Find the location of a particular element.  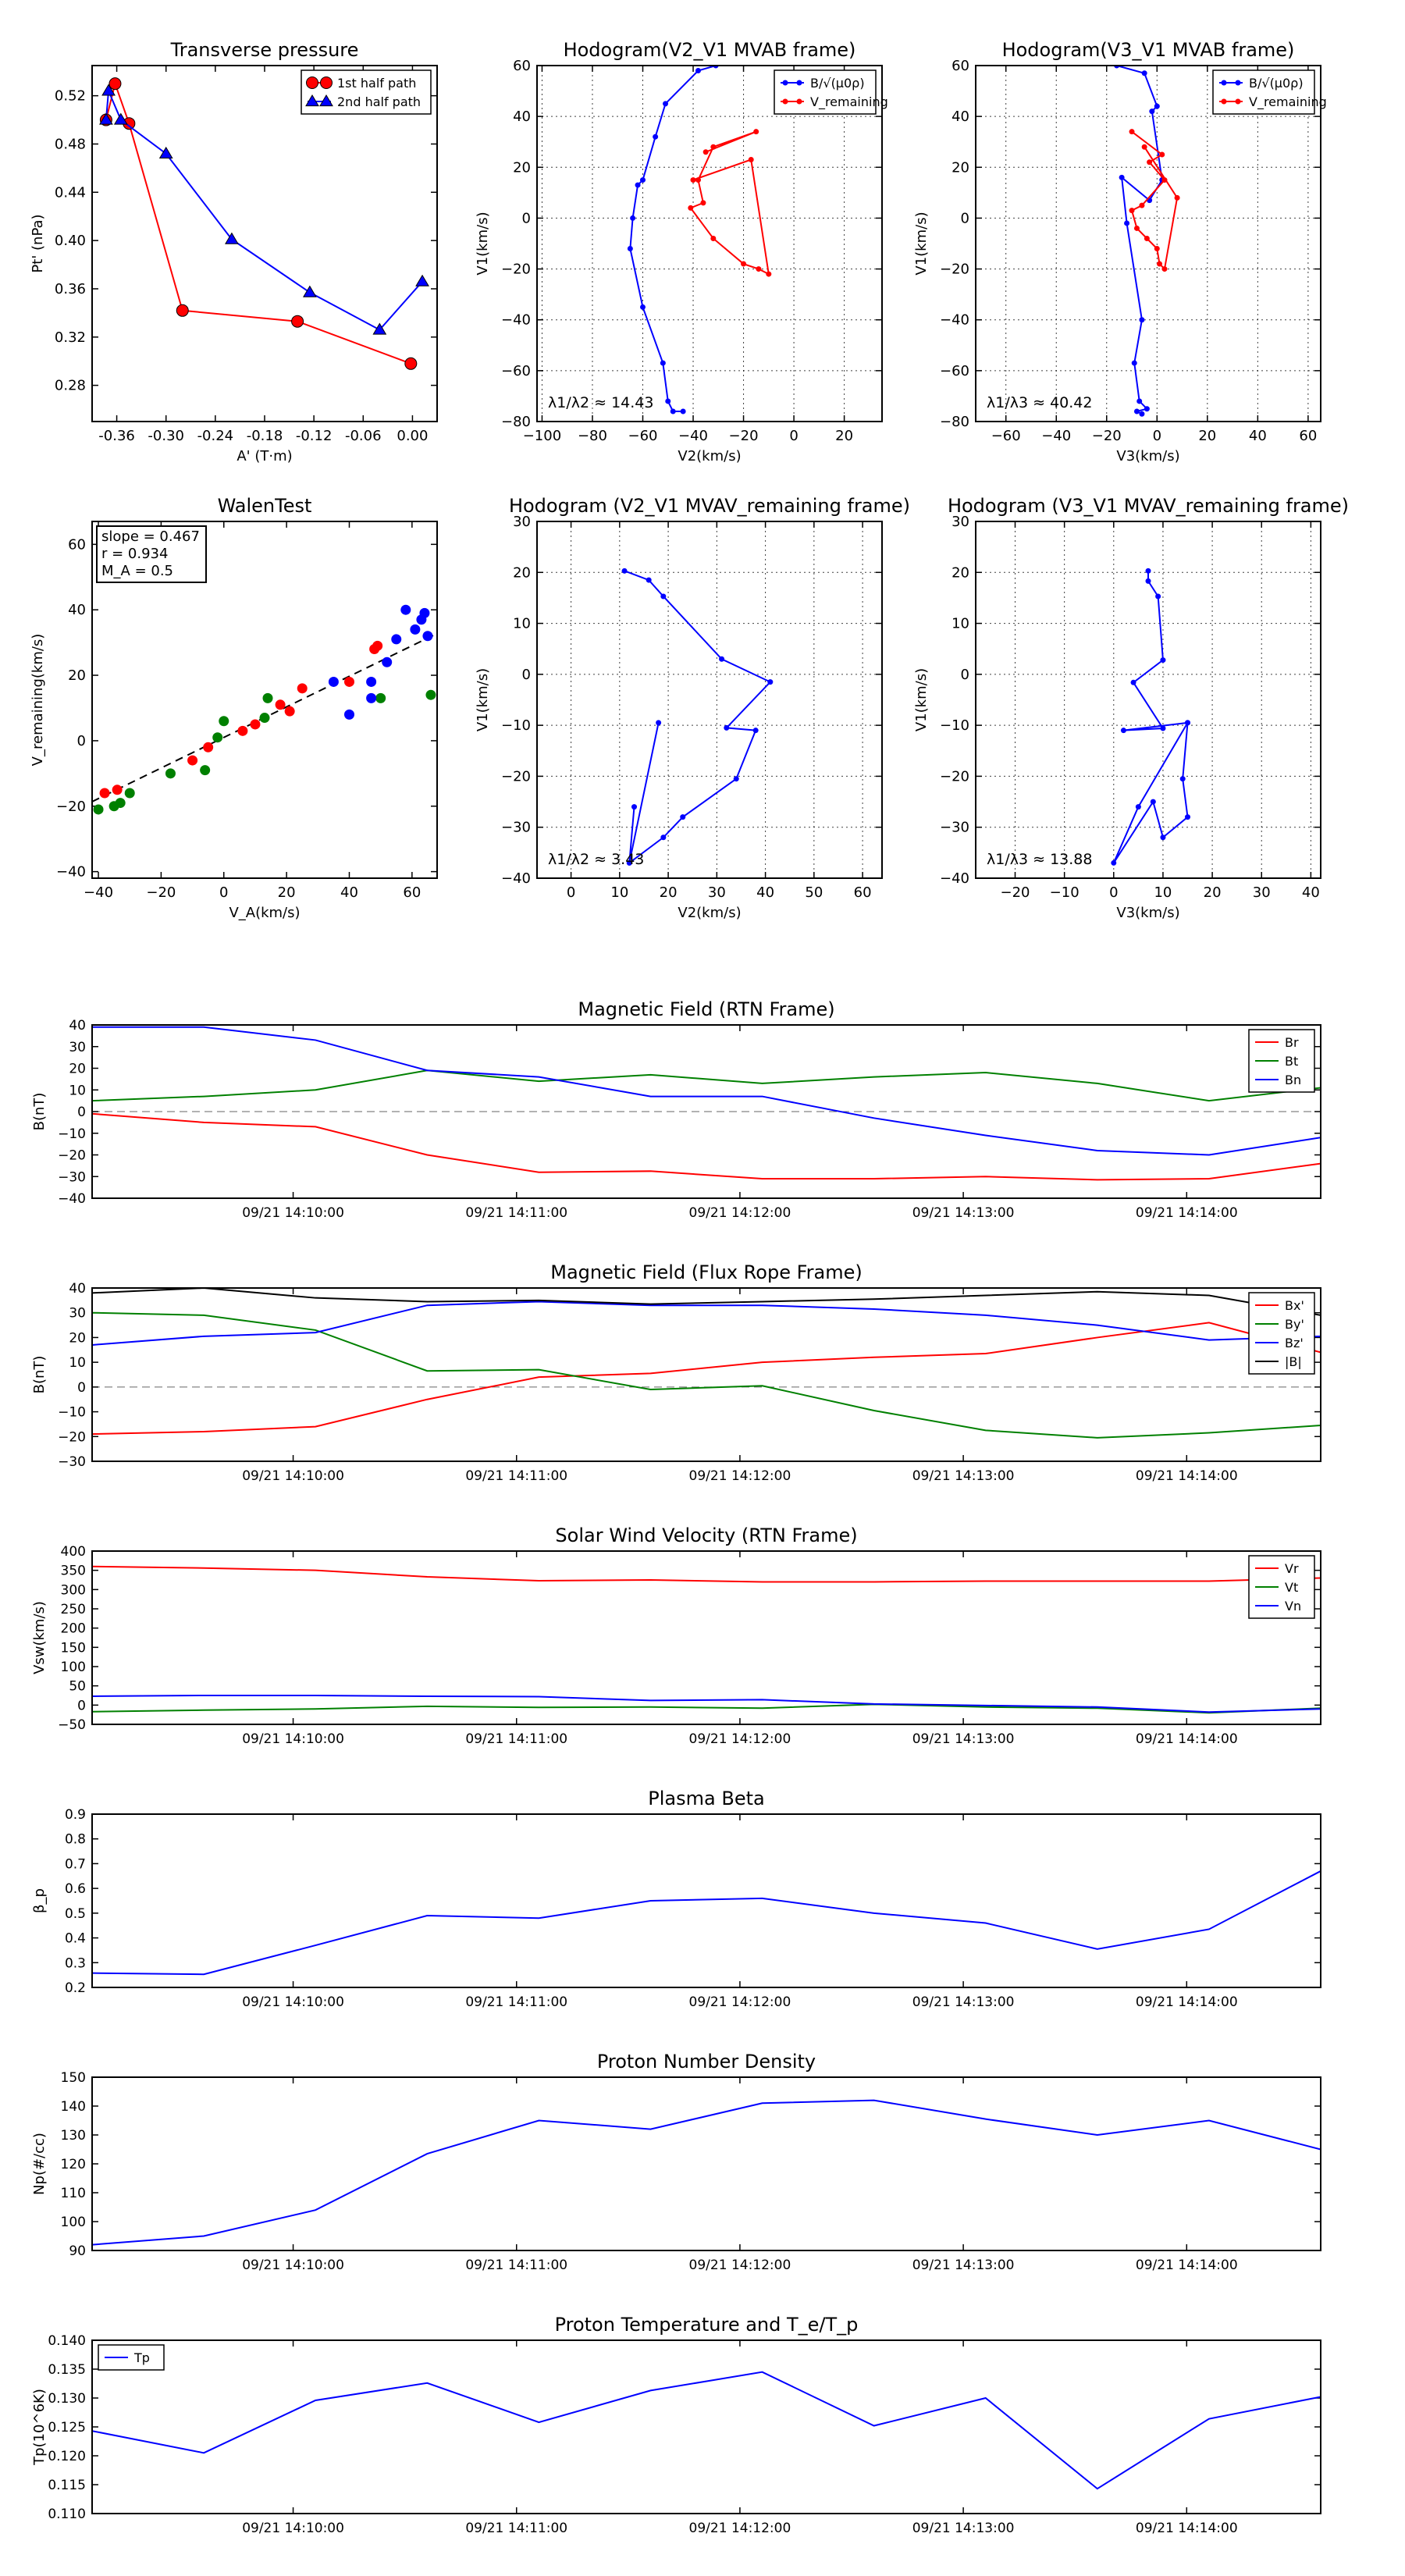

y-tick-label: 0.52 is located at coordinates (71, 96).